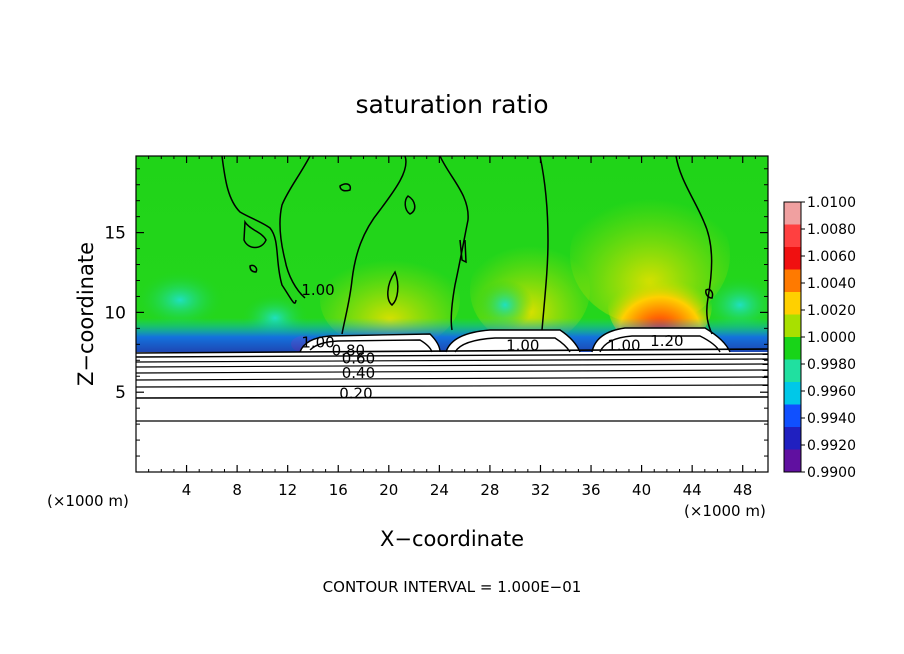  Describe the element at coordinates (831, 311) in the screenshot. I see `colorbar-label: 1.0020` at that location.